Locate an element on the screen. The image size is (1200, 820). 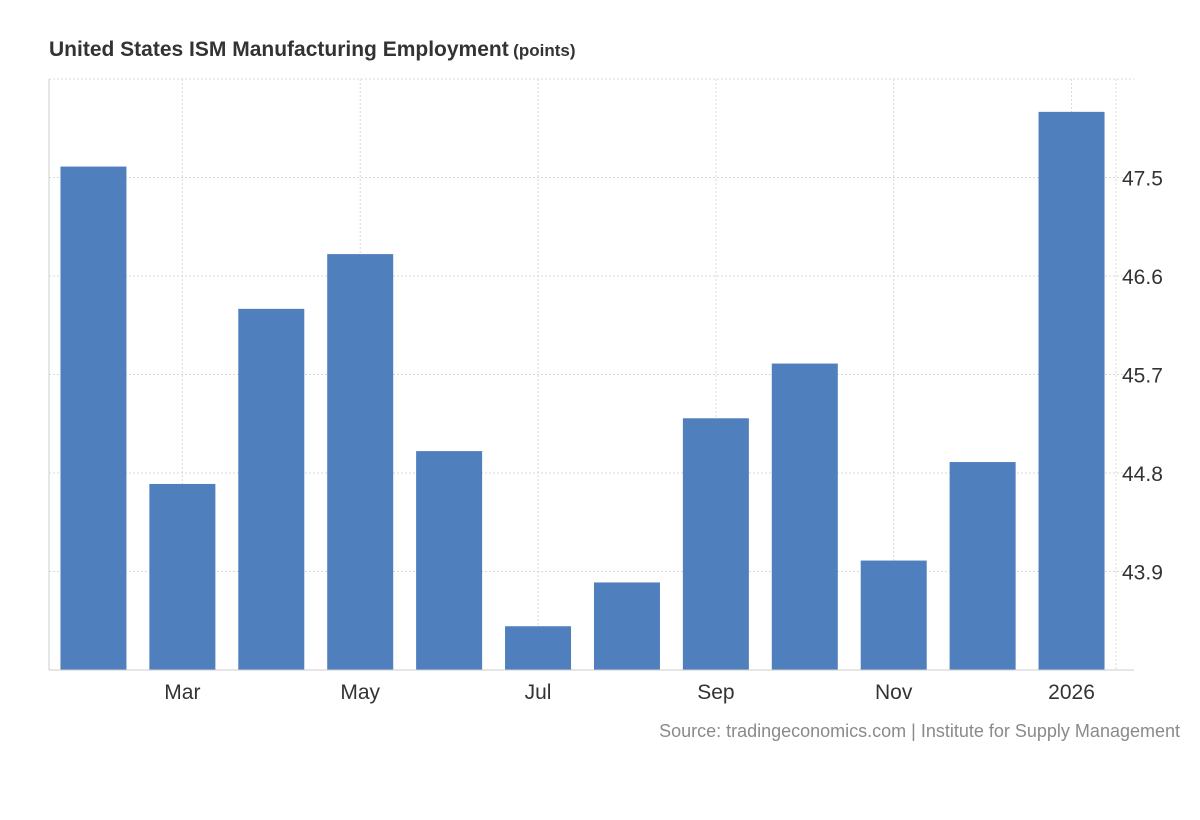
x-tick-label: Mar is located at coordinates (182, 692).